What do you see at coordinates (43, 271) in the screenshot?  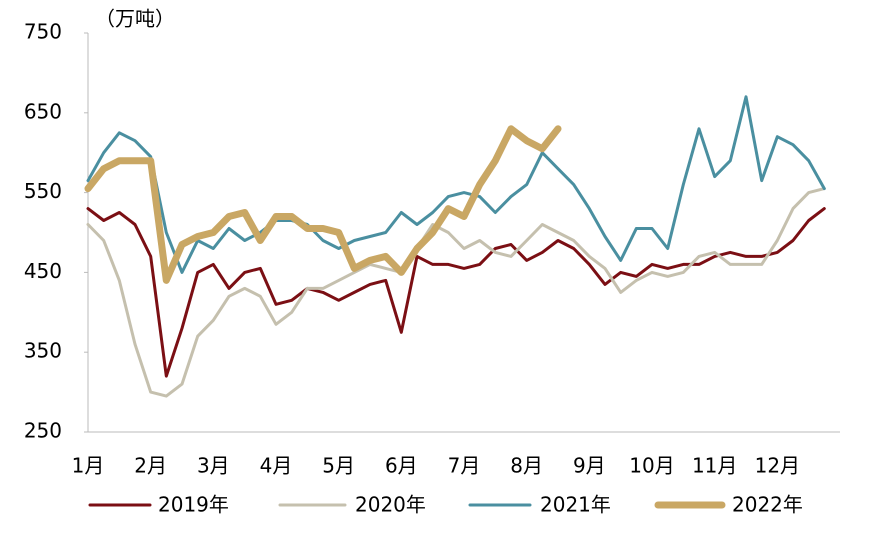 I see `y-tick-label: 450` at bounding box center [43, 271].